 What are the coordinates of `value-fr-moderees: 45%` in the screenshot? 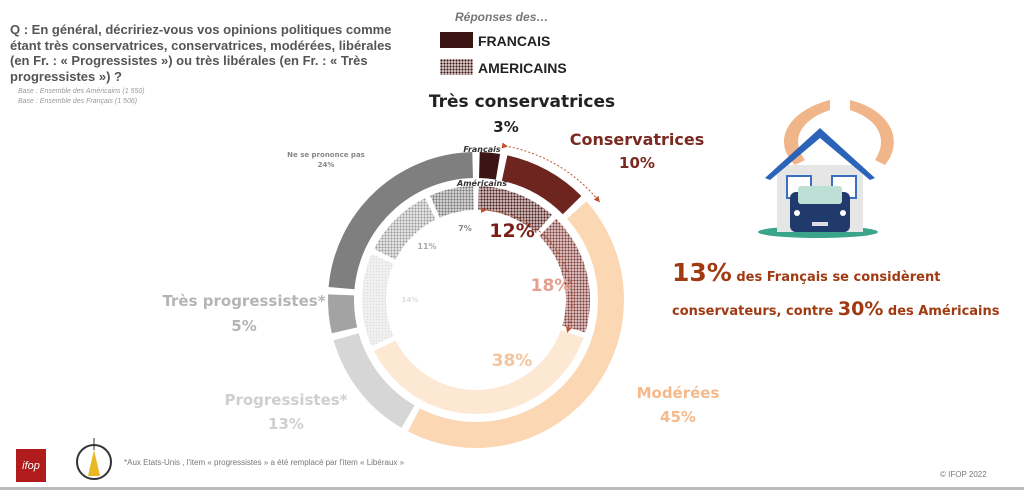 It's located at (678, 417).